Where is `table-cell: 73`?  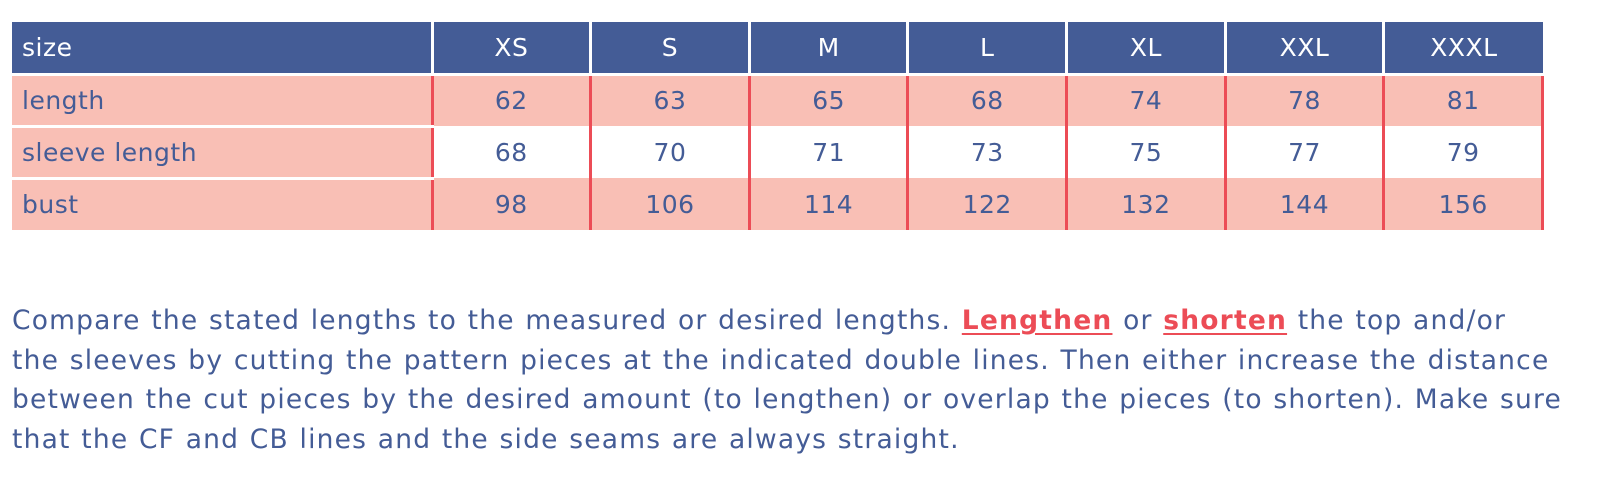
table-cell: 73 is located at coordinates (987, 152).